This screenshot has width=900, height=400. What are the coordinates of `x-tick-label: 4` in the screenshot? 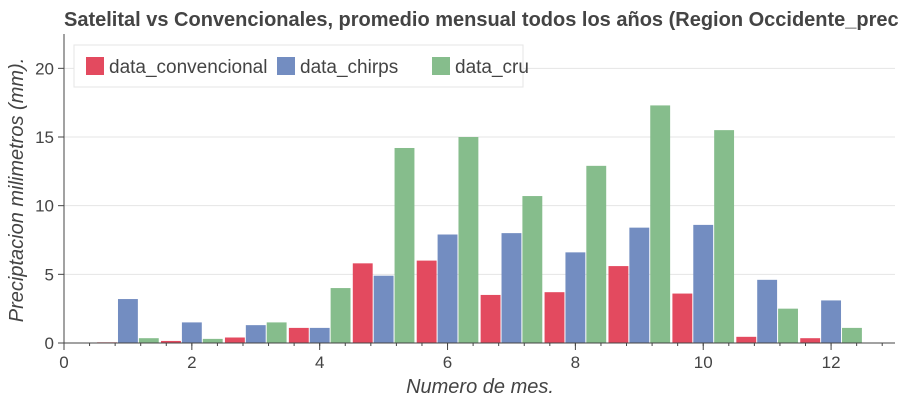 It's located at (319, 362).